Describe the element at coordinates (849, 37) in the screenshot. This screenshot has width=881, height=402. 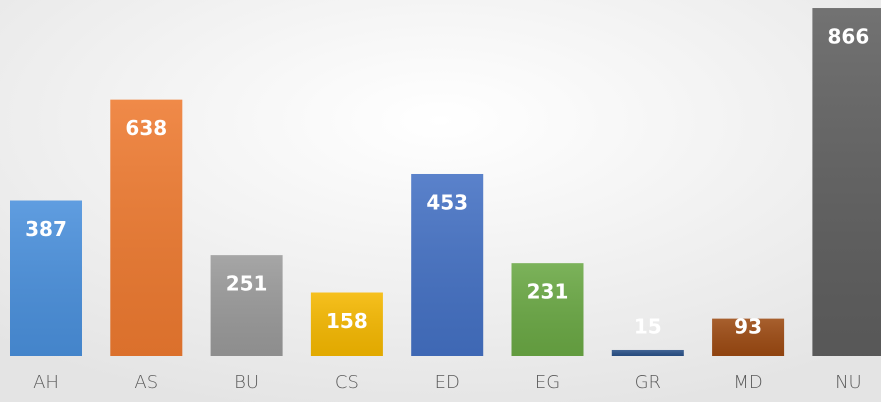
I see `value-label: 866` at that location.